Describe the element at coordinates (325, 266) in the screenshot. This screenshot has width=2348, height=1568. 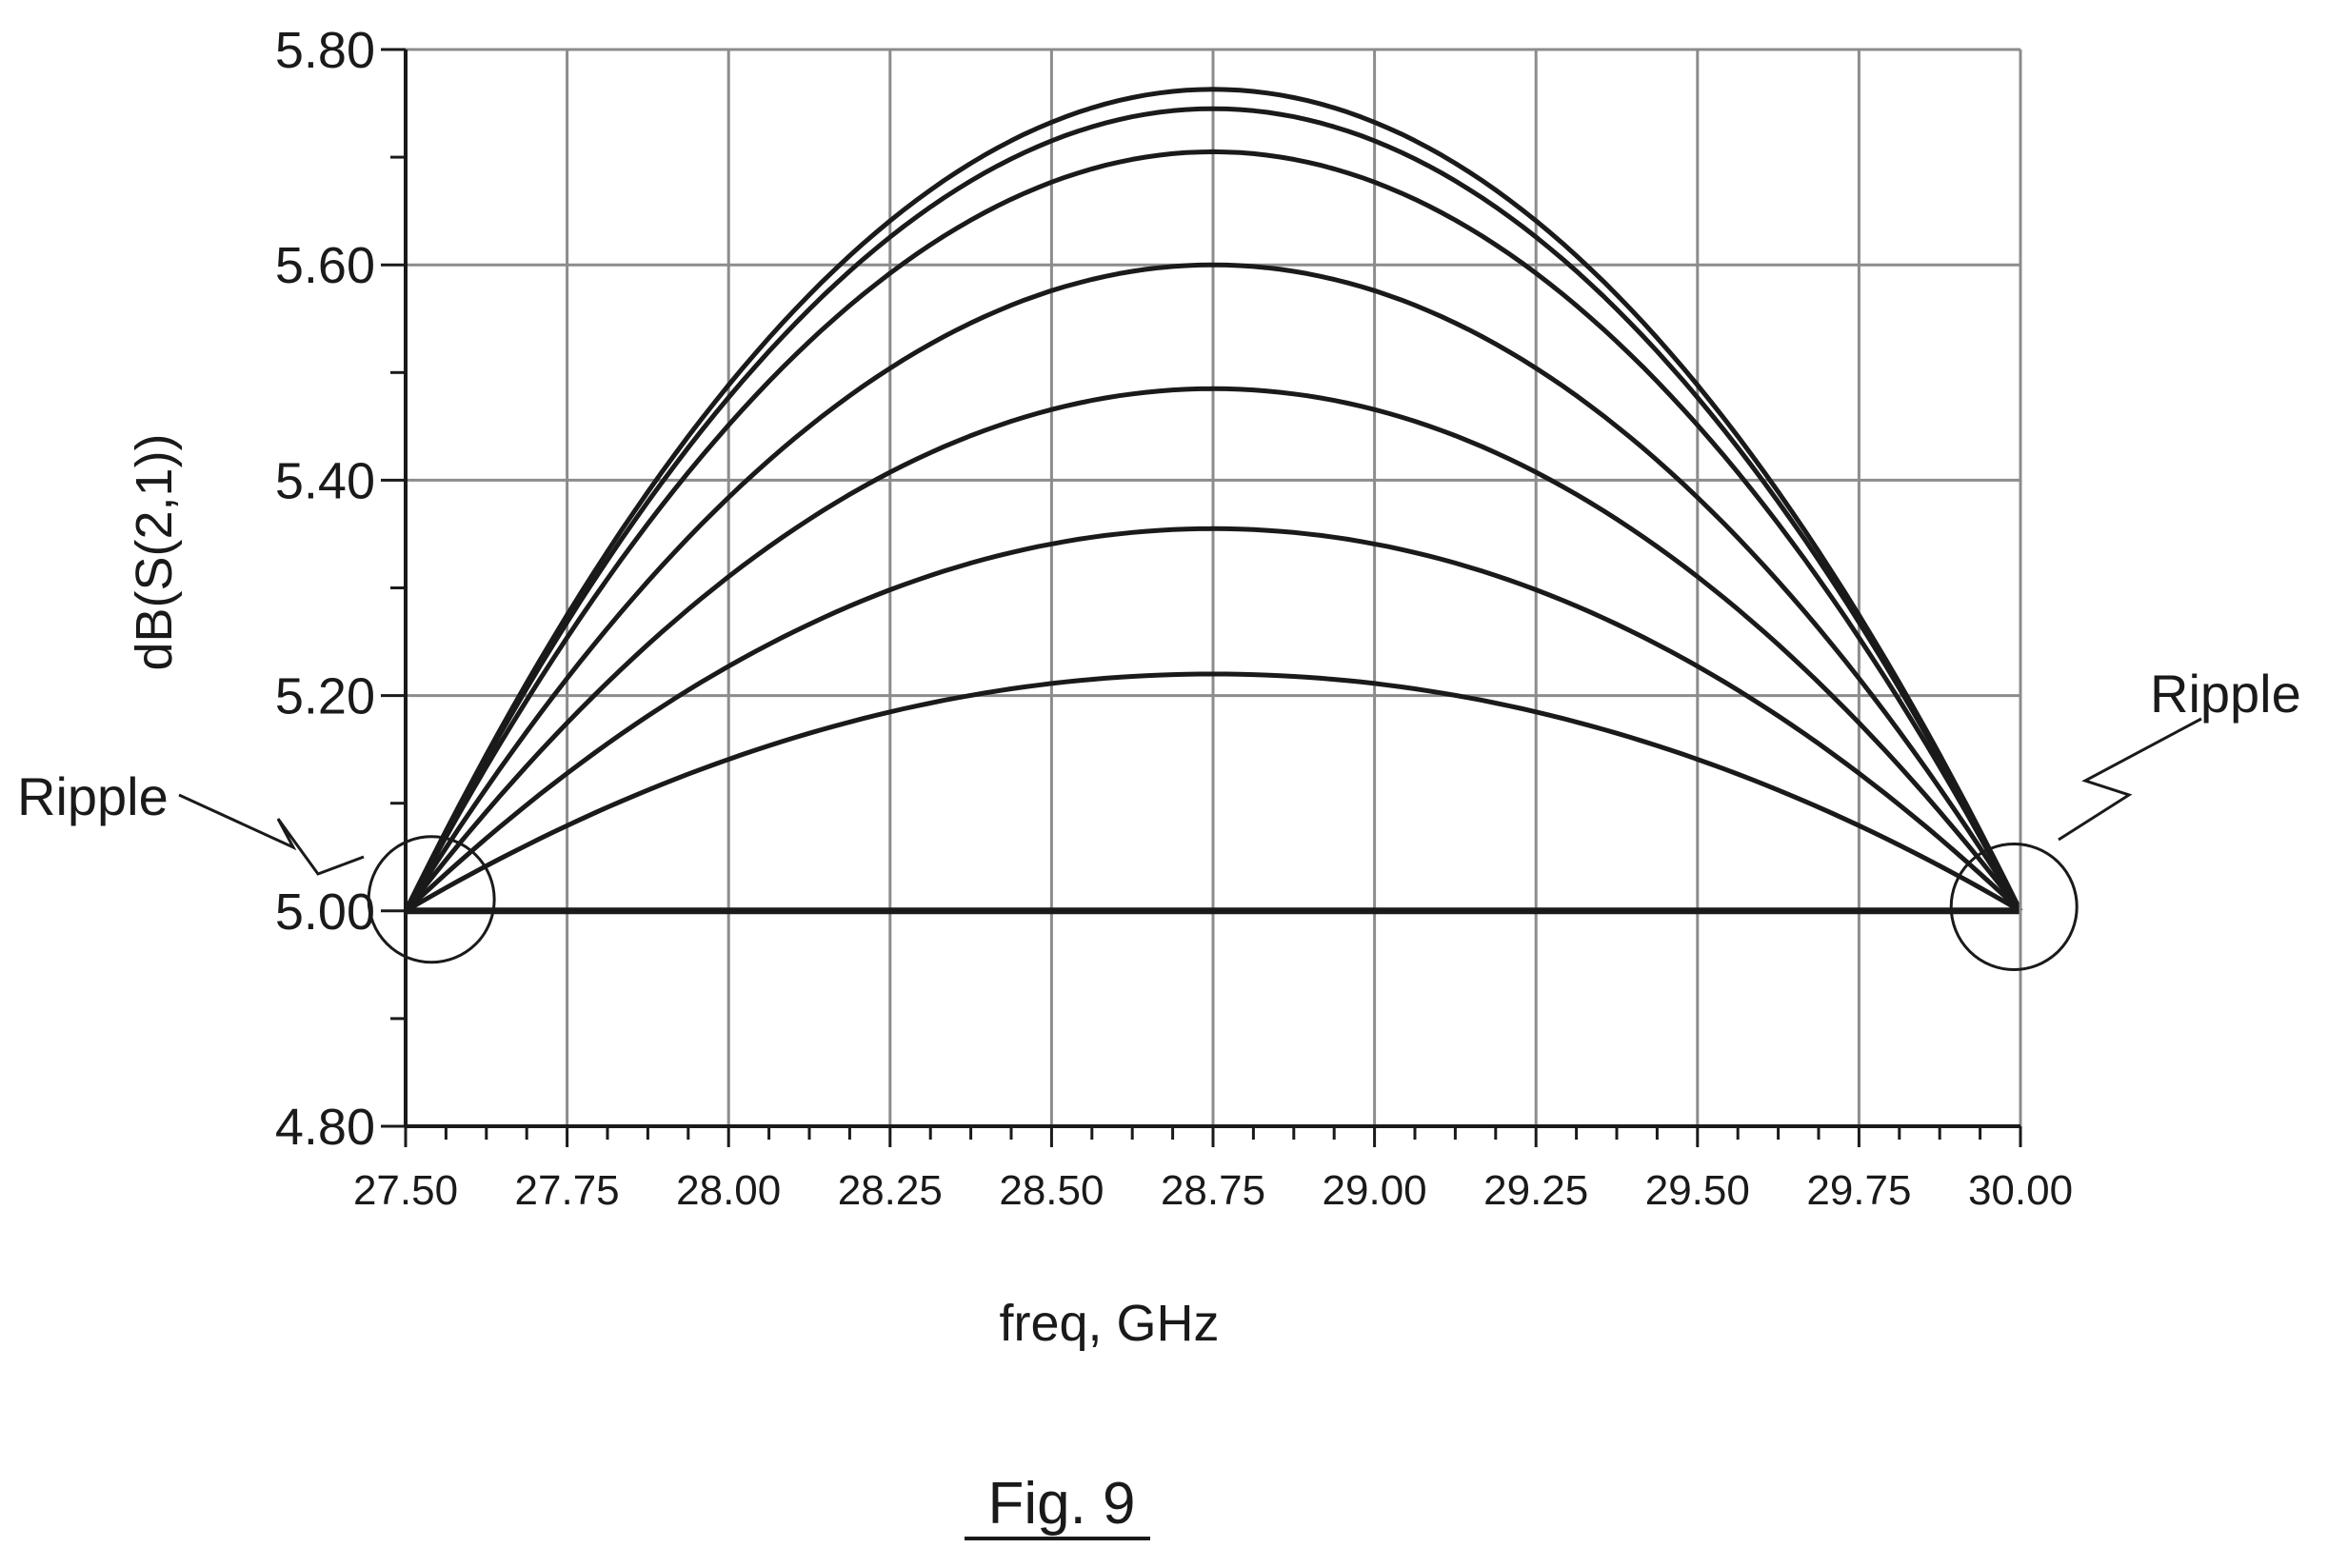
I see `y-tick-label: 5.60` at that location.